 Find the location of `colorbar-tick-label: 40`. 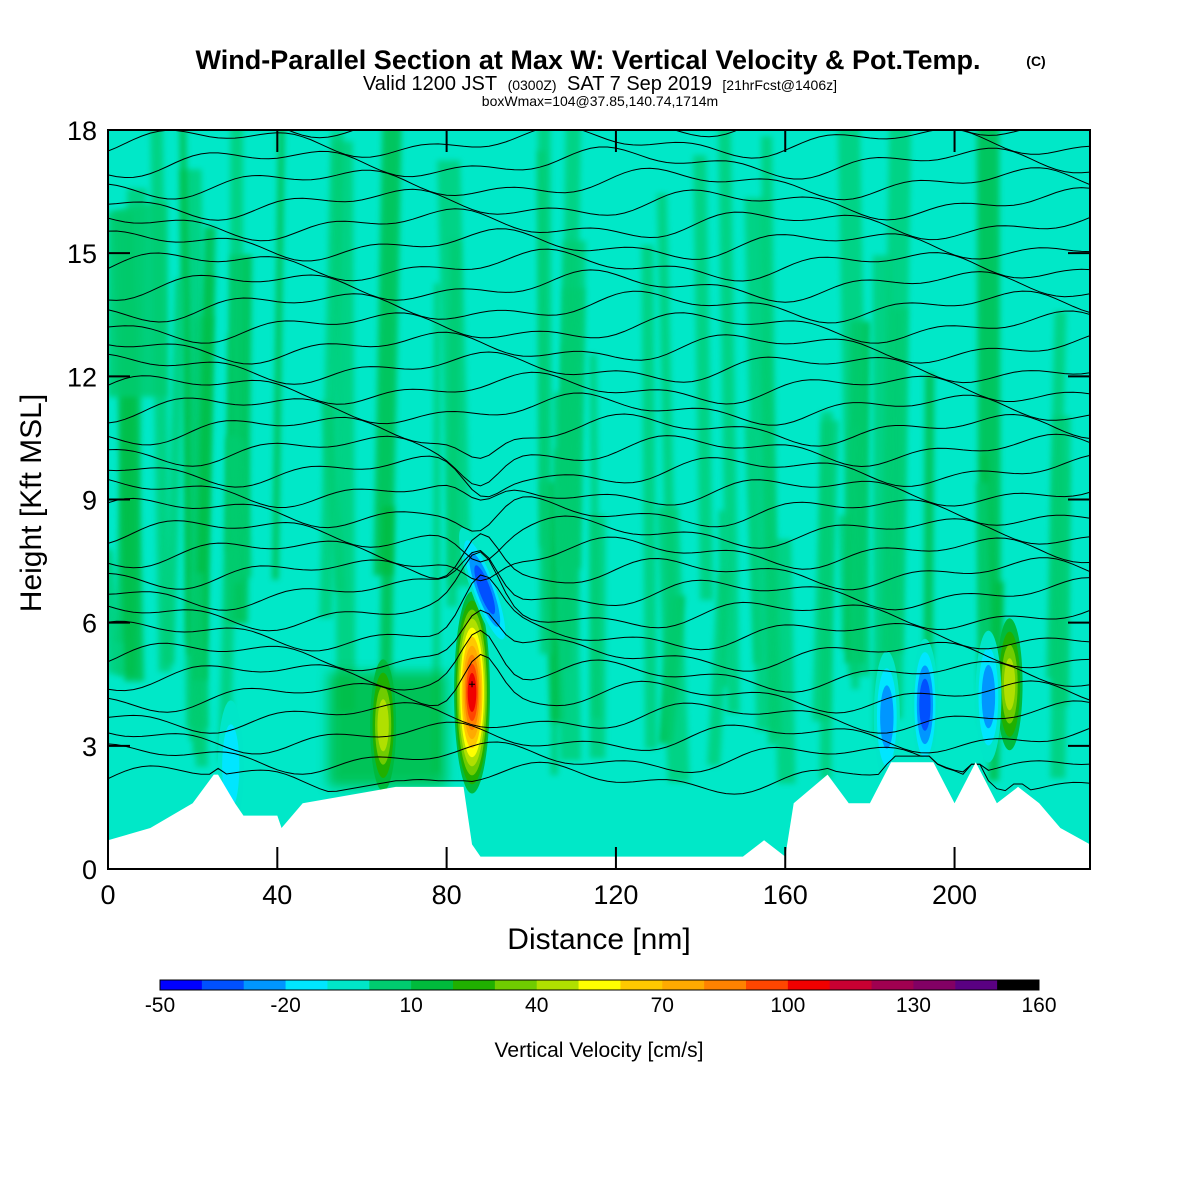

colorbar-tick-label: 40 is located at coordinates (536, 1005).